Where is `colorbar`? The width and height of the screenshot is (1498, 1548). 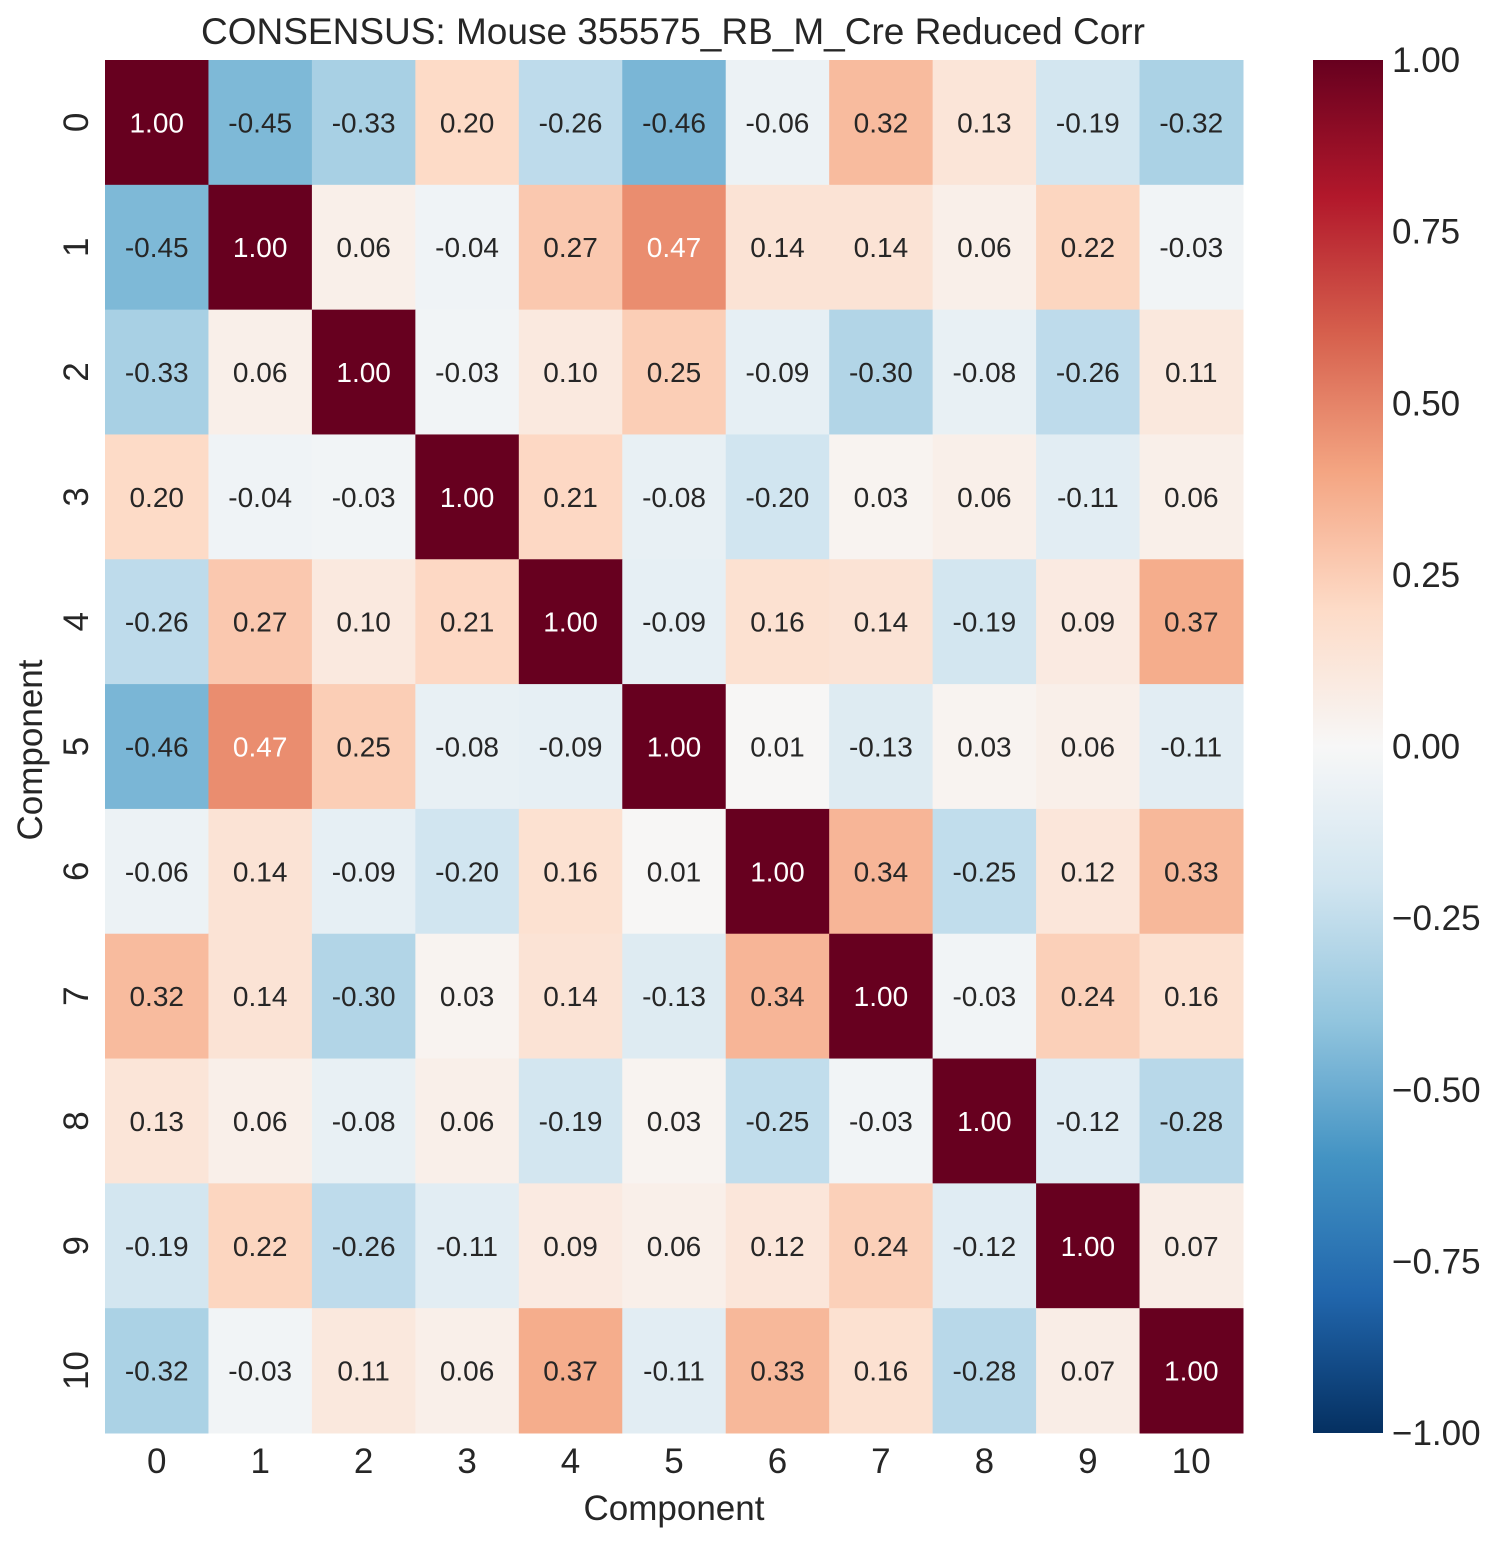
colorbar is located at coordinates (1348, 746).